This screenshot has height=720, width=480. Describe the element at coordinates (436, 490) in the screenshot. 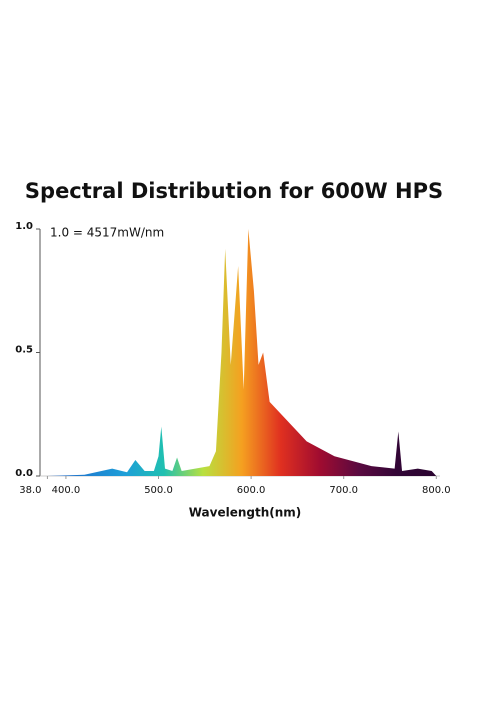

I see `x-tick-label: 800.0` at that location.